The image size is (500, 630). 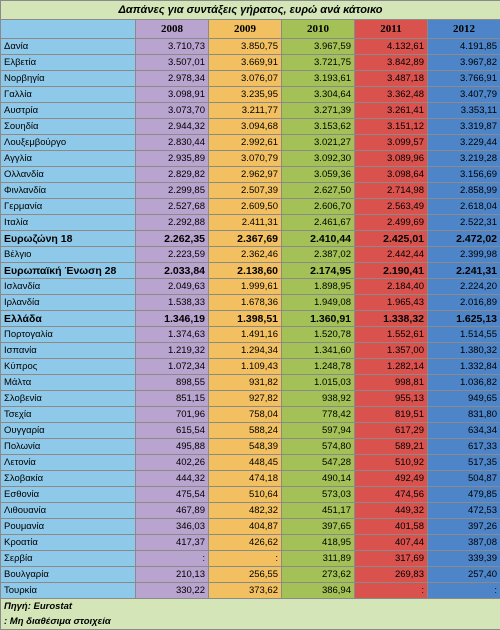 What do you see at coordinates (68, 447) in the screenshot?
I see `country-cell: Πολωνία` at bounding box center [68, 447].